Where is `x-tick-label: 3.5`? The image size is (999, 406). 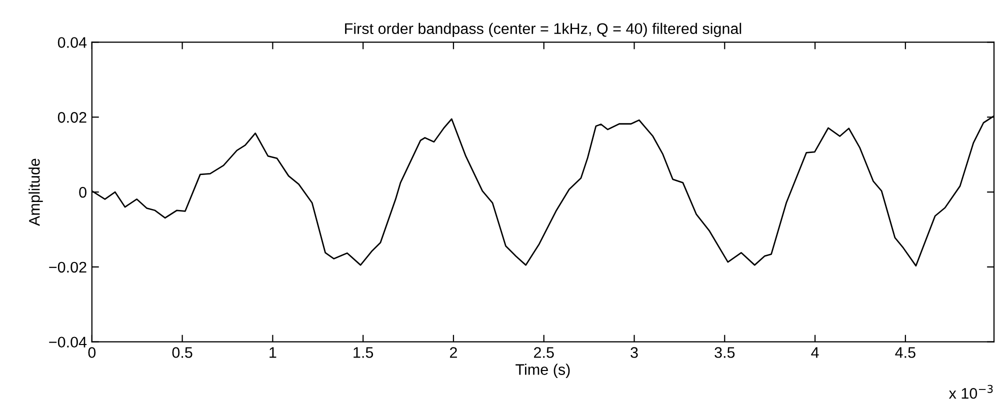 x-tick-label: 3.5 is located at coordinates (724, 352).